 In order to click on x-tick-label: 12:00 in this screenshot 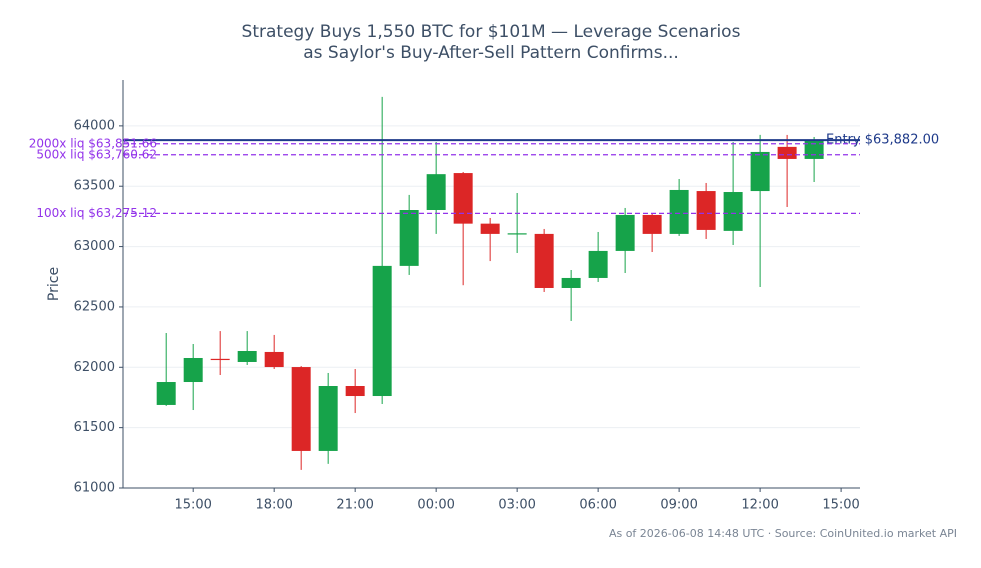, I will do `click(759, 505)`.